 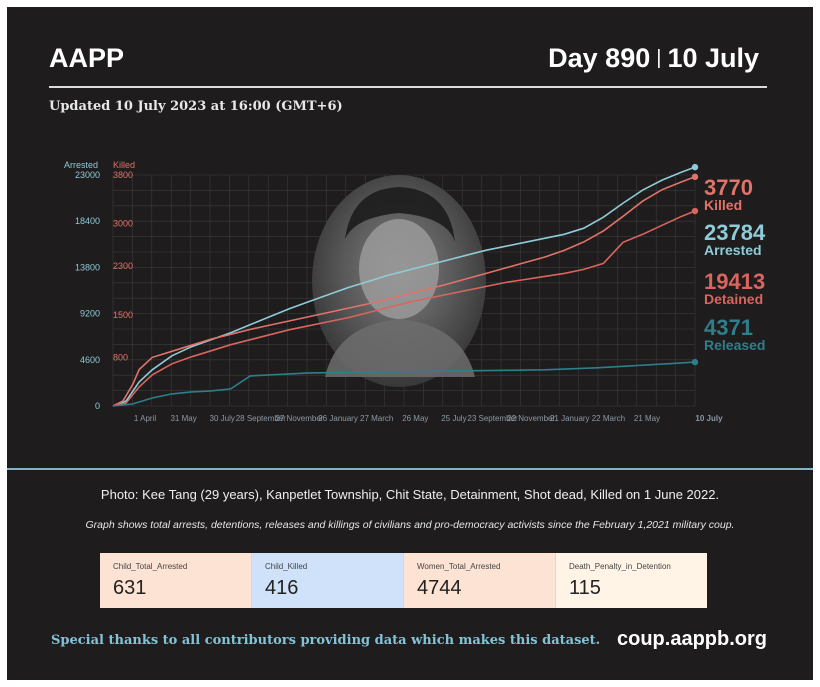 What do you see at coordinates (145, 418) in the screenshot?
I see `x-axis-tick: 1 April` at bounding box center [145, 418].